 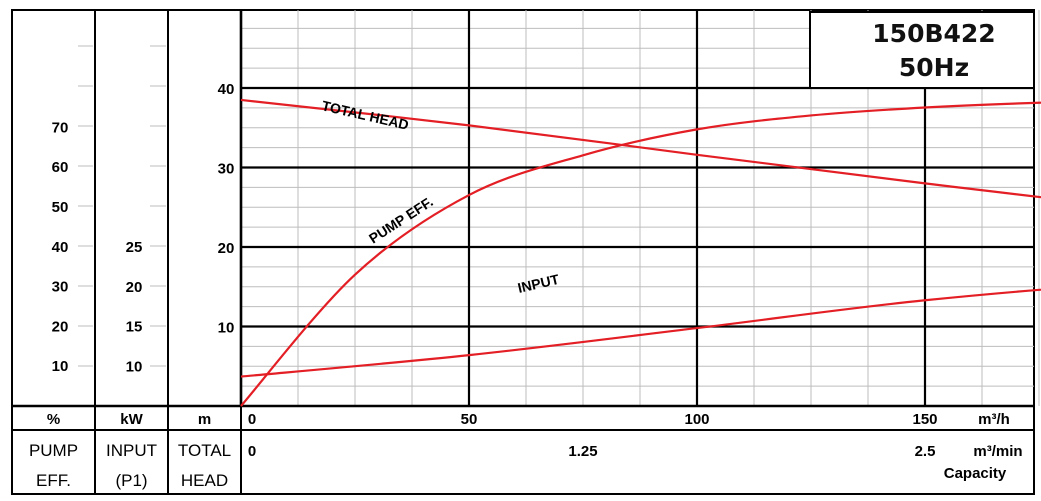 What do you see at coordinates (60, 207) in the screenshot?
I see `pump-eff-tick-label: 50` at bounding box center [60, 207].